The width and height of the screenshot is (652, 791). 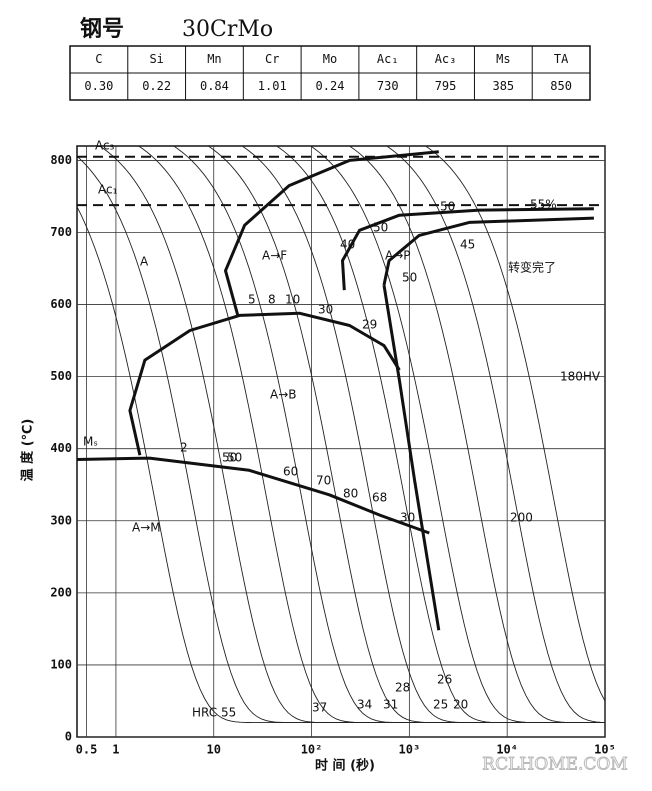 I want to click on table-cell: 795, so click(x=446, y=86).